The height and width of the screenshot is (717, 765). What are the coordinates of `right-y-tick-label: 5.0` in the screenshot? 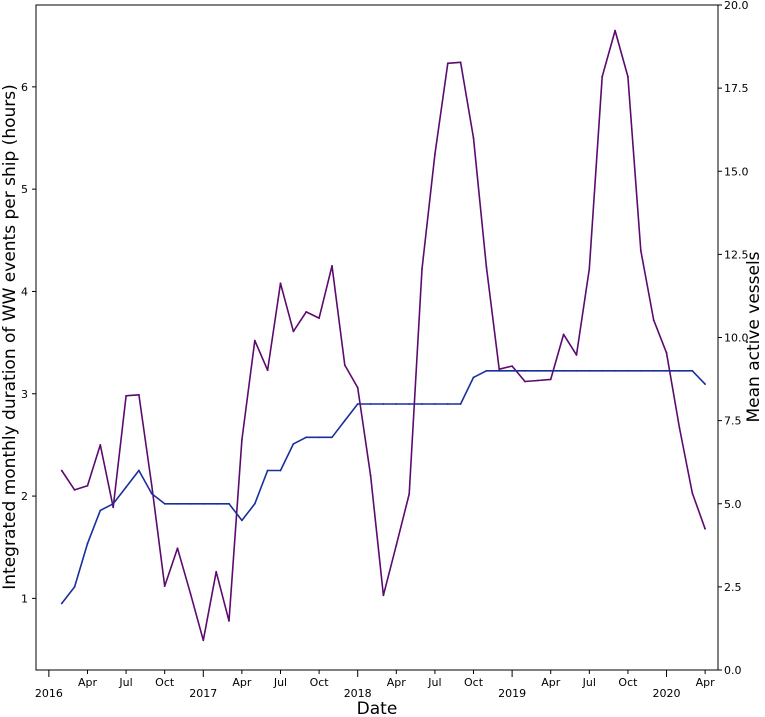 It's located at (733, 504).